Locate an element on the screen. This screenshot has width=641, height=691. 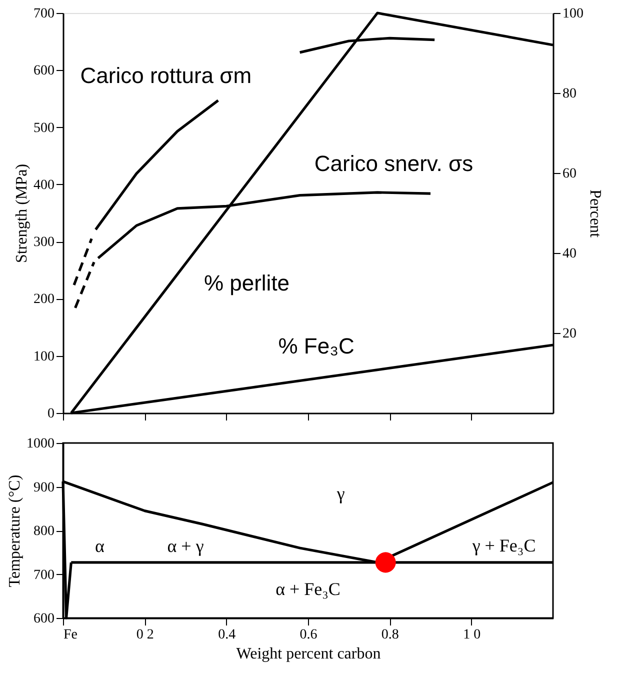
x-tick-label: 0.4 is located at coordinates (227, 635).